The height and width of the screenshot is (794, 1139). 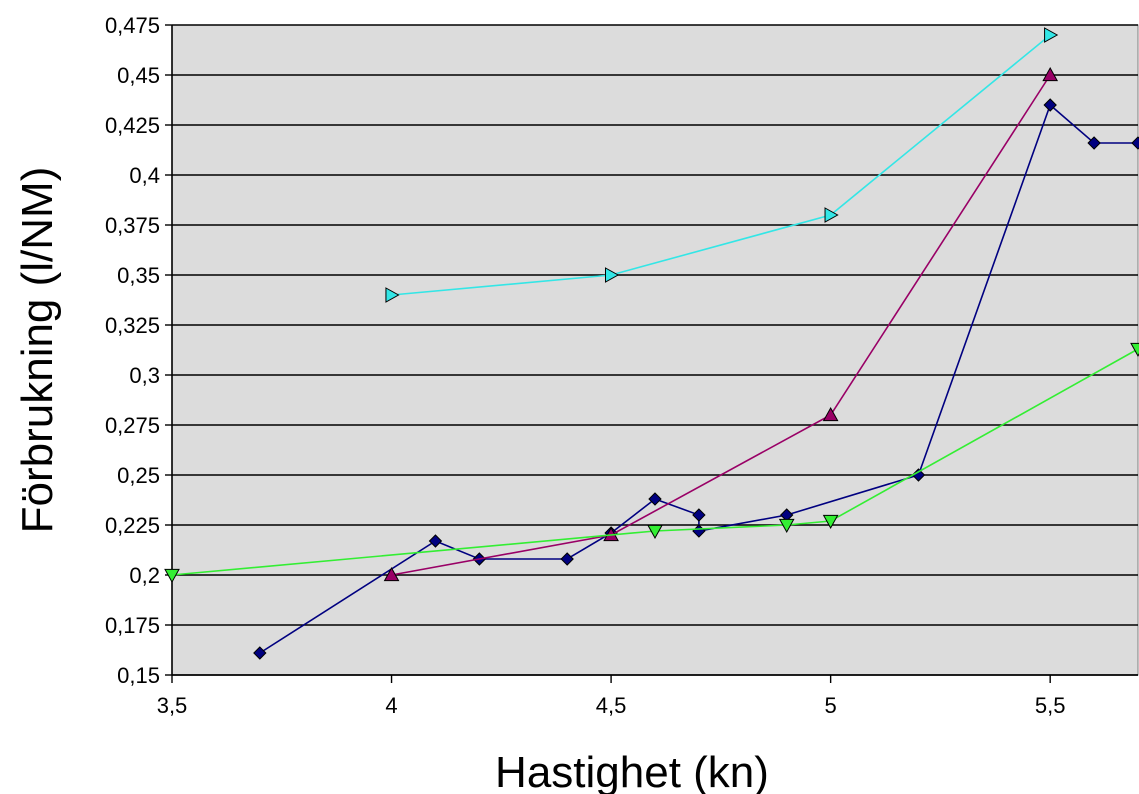 I want to click on y-tick-label: 0,2, so click(x=144, y=575).